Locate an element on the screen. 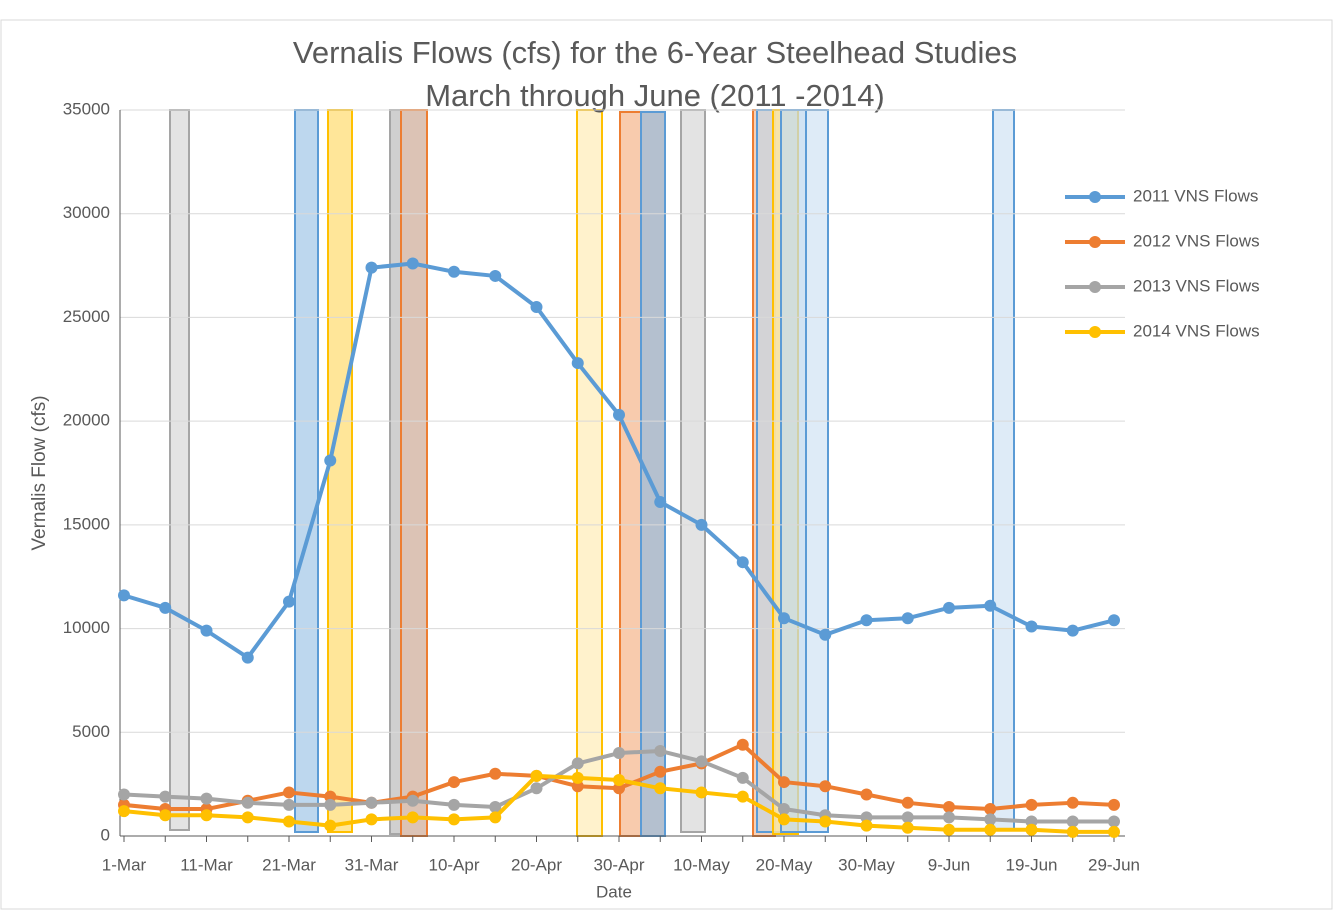 This screenshot has width=1333, height=916. y-tick-label: 15000 is located at coordinates (86, 523).